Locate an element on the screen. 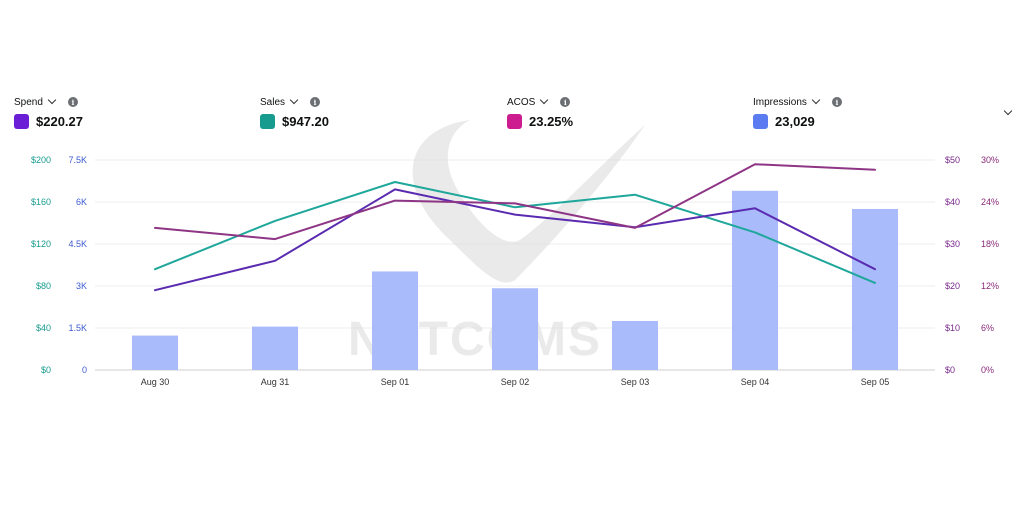 Image resolution: width=1024 pixels, height=512 pixels. metric-label: Sales is located at coordinates (273, 102).